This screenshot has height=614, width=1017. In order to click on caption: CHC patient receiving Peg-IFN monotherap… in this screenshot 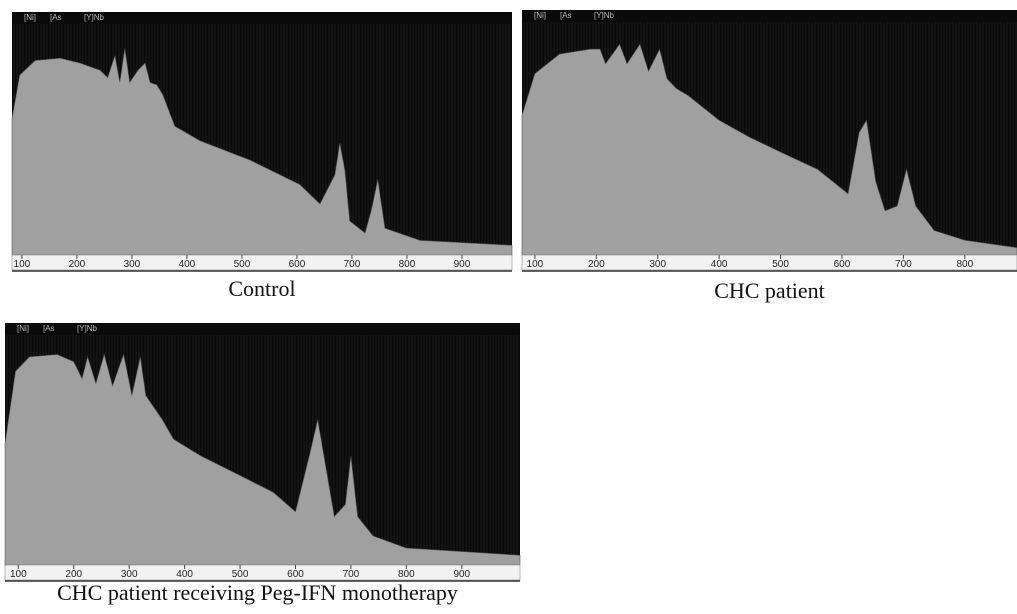, I will do `click(257, 592)`.